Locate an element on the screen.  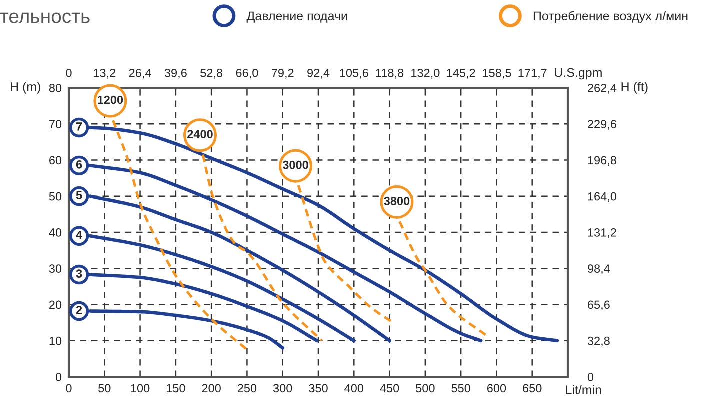
y2-tick-label: 196,8 is located at coordinates (602, 161).